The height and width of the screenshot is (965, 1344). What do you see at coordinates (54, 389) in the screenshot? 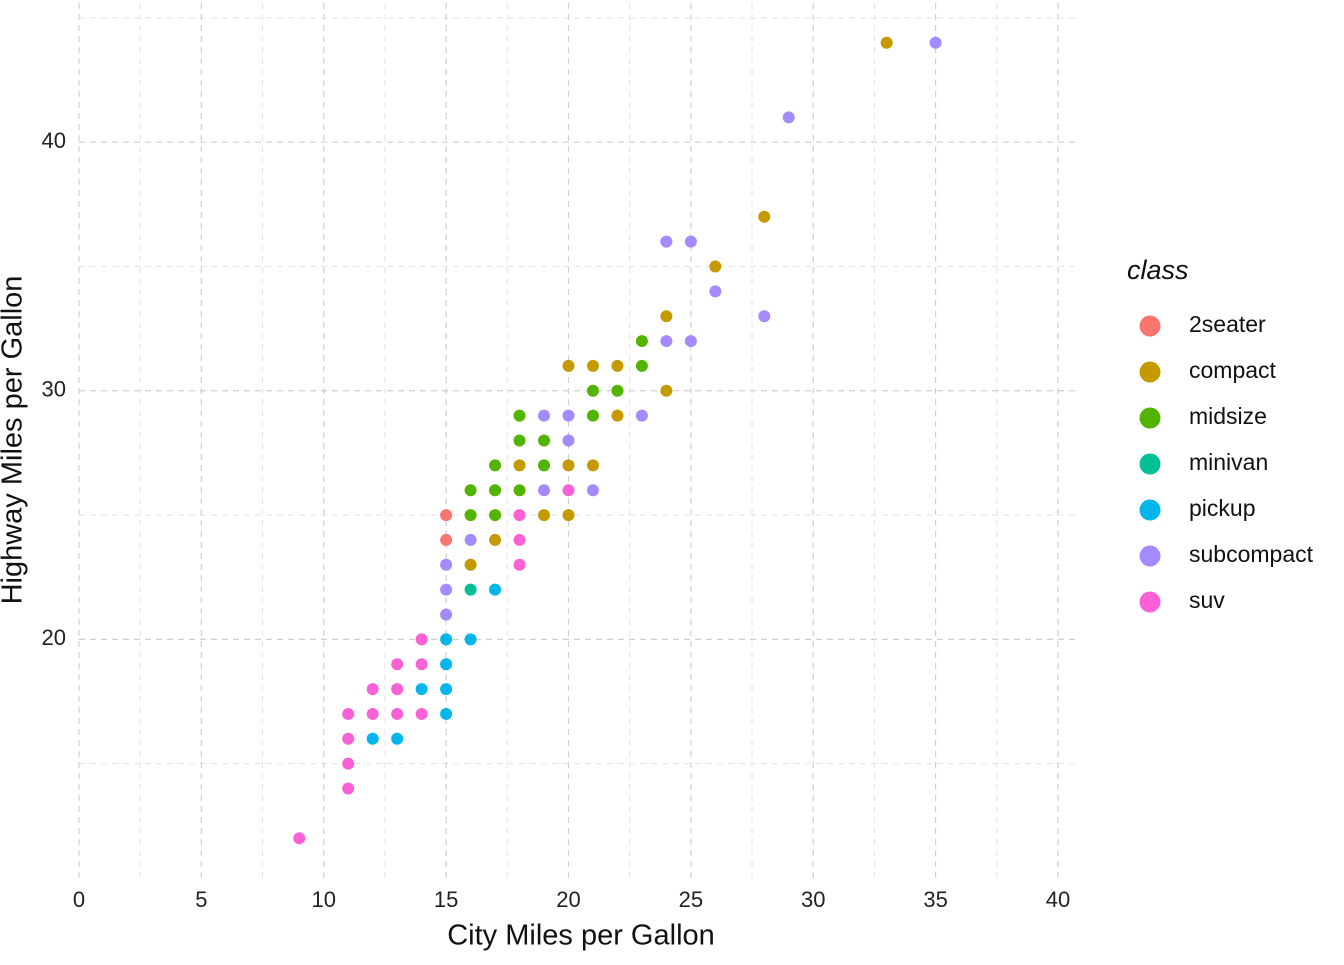
I see `y-tick-label: 30` at bounding box center [54, 389].